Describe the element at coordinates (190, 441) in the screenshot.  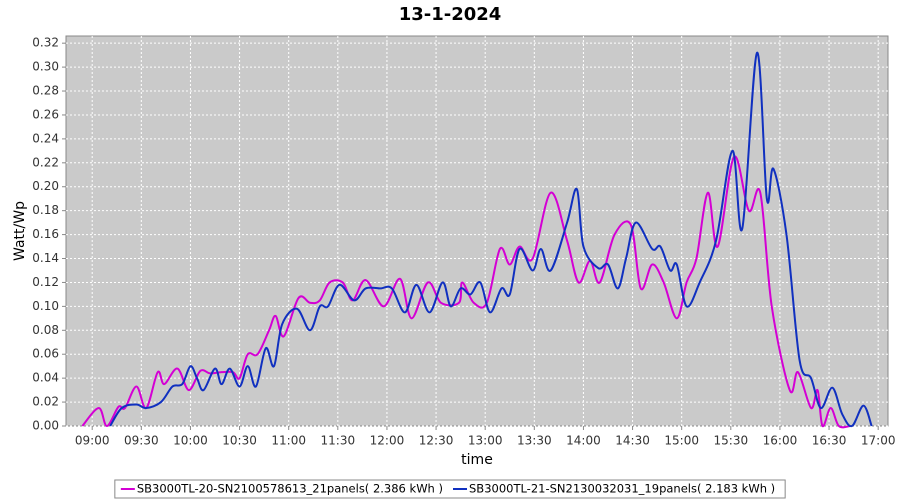
I see `x-tick-label: 10:00` at that location.